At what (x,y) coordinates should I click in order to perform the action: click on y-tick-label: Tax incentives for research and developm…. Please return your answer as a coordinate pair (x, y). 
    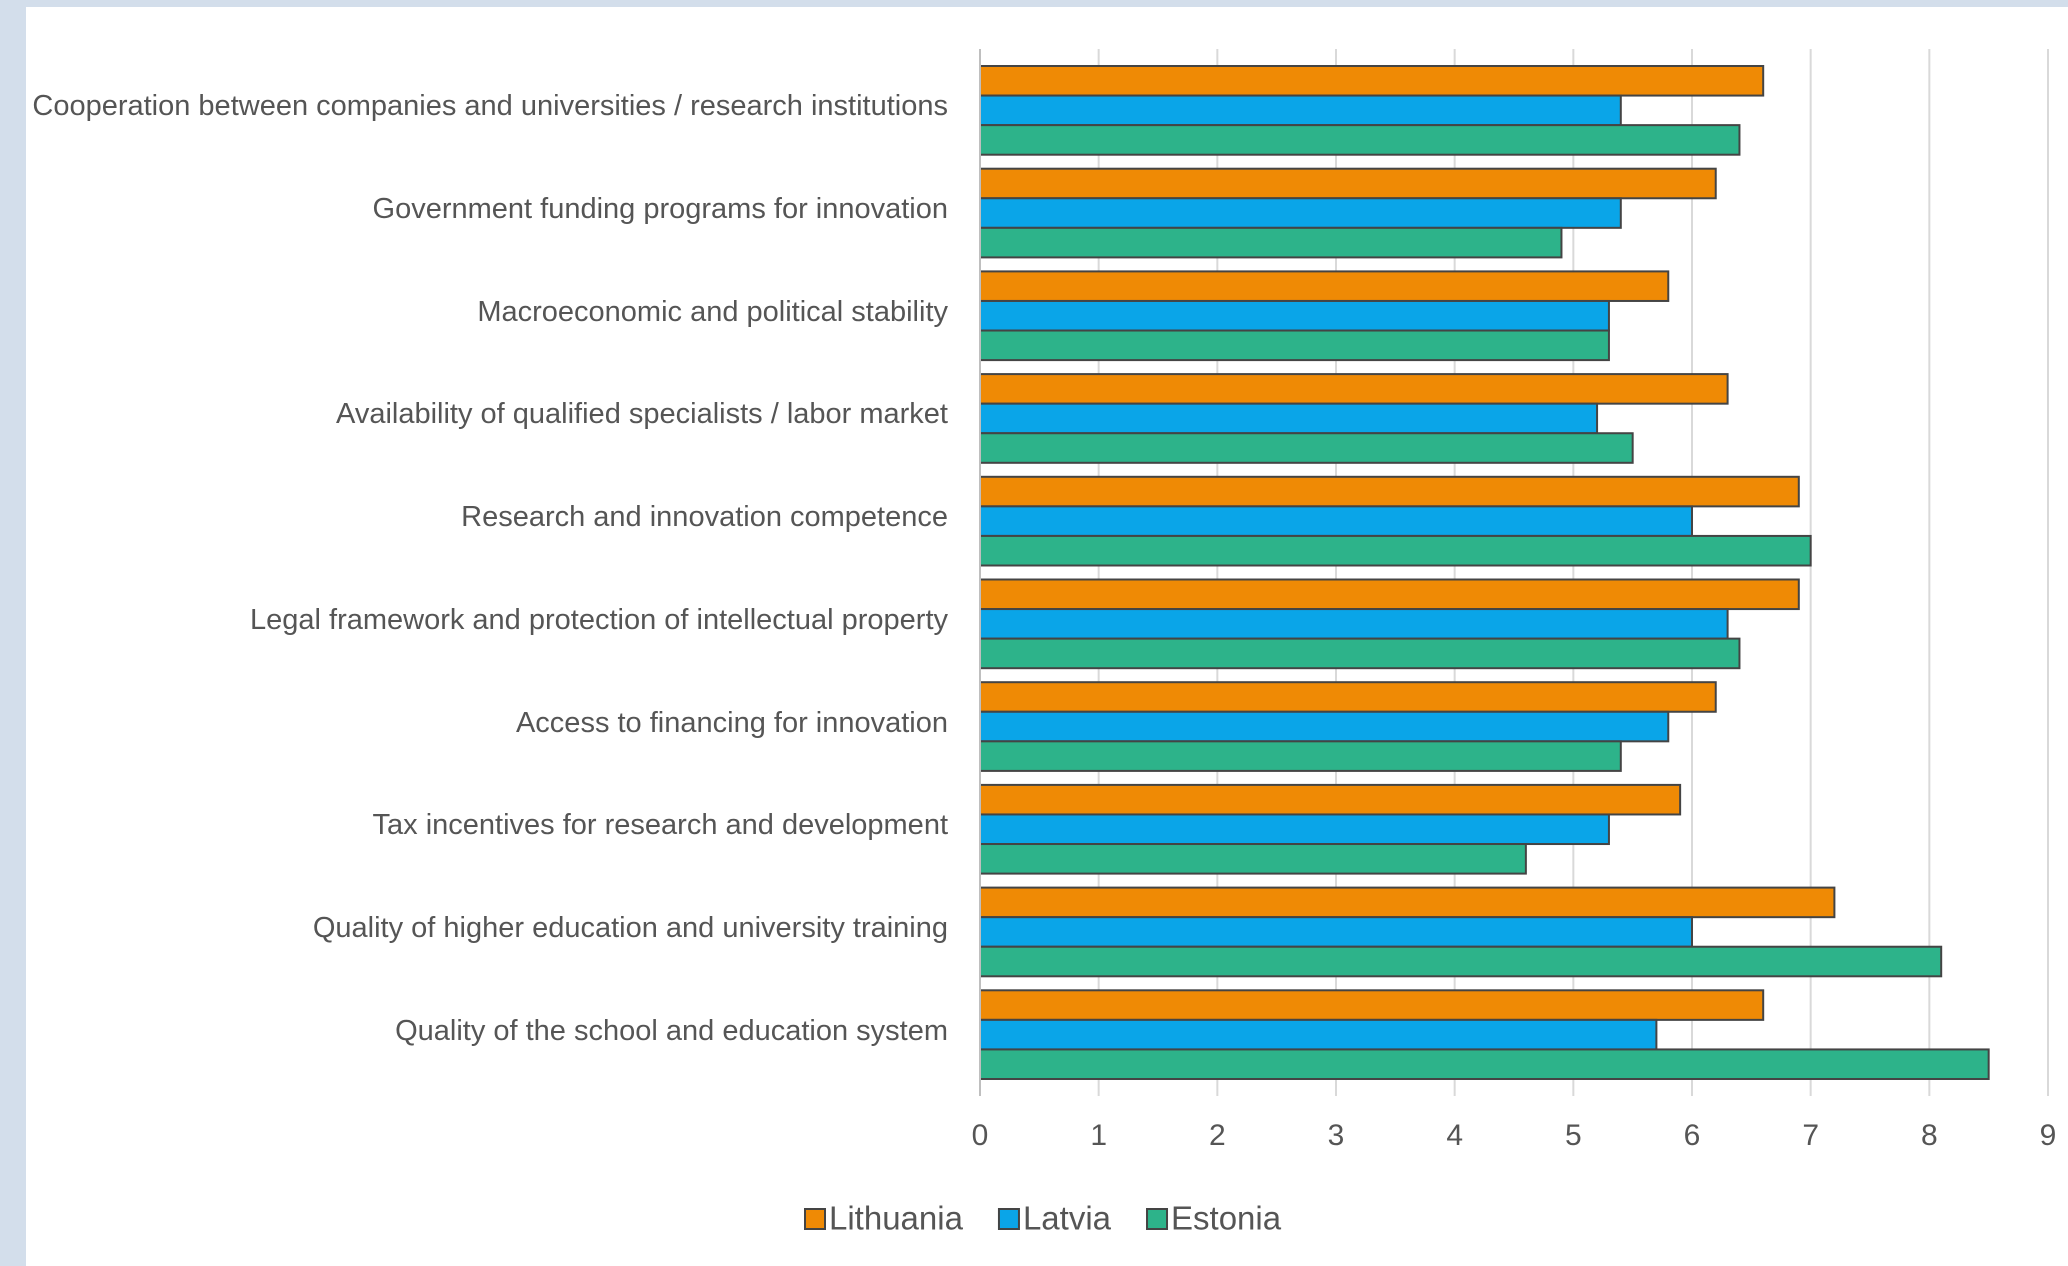
    Looking at the image, I should click on (660, 825).